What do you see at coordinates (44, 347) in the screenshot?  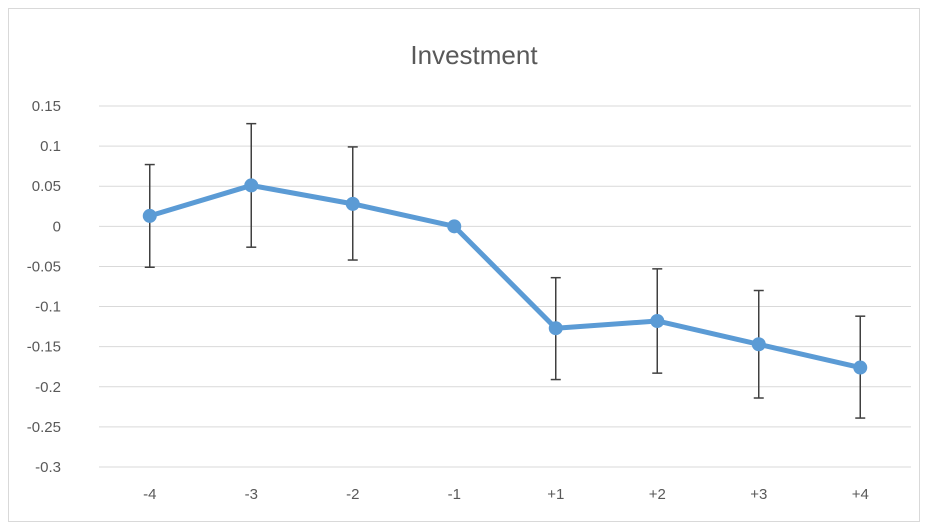 I see `y-tick-label: -0.15` at bounding box center [44, 347].